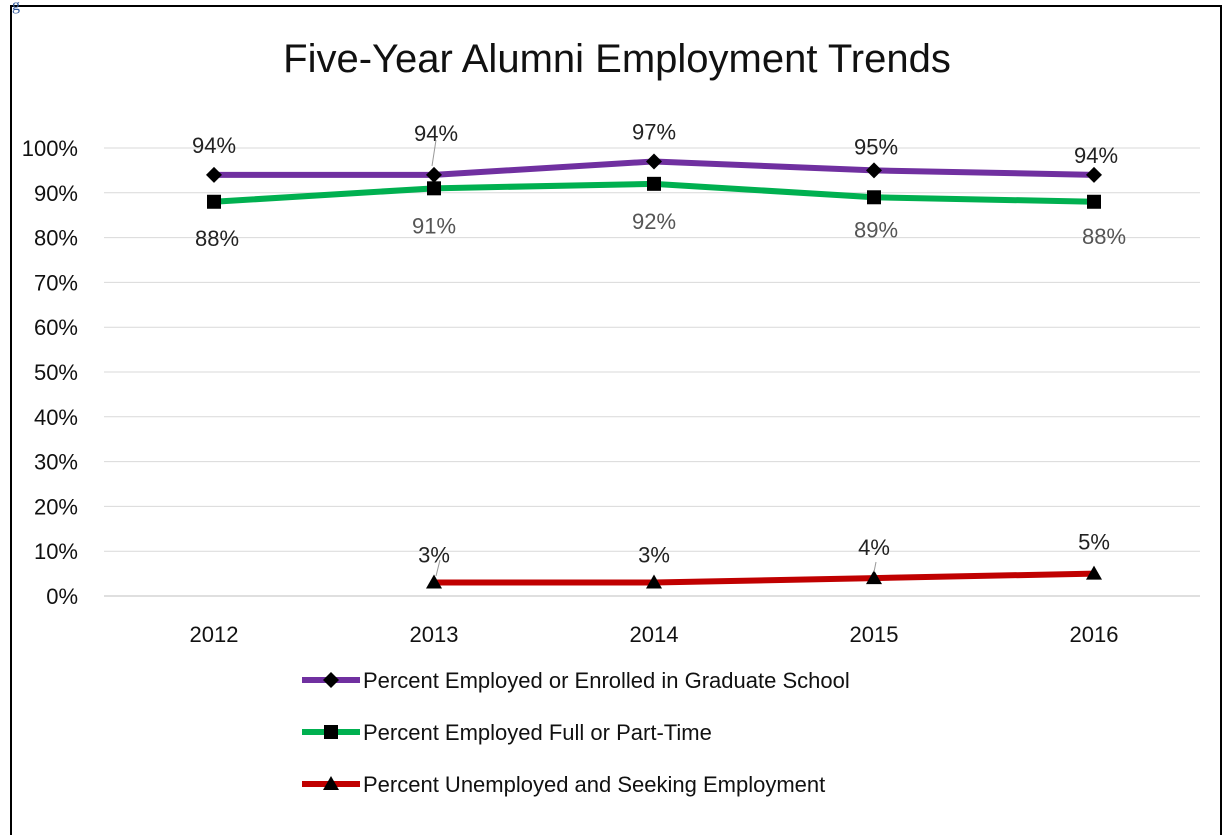  Describe the element at coordinates (1094, 542) in the screenshot. I see `data-label: 5%` at that location.